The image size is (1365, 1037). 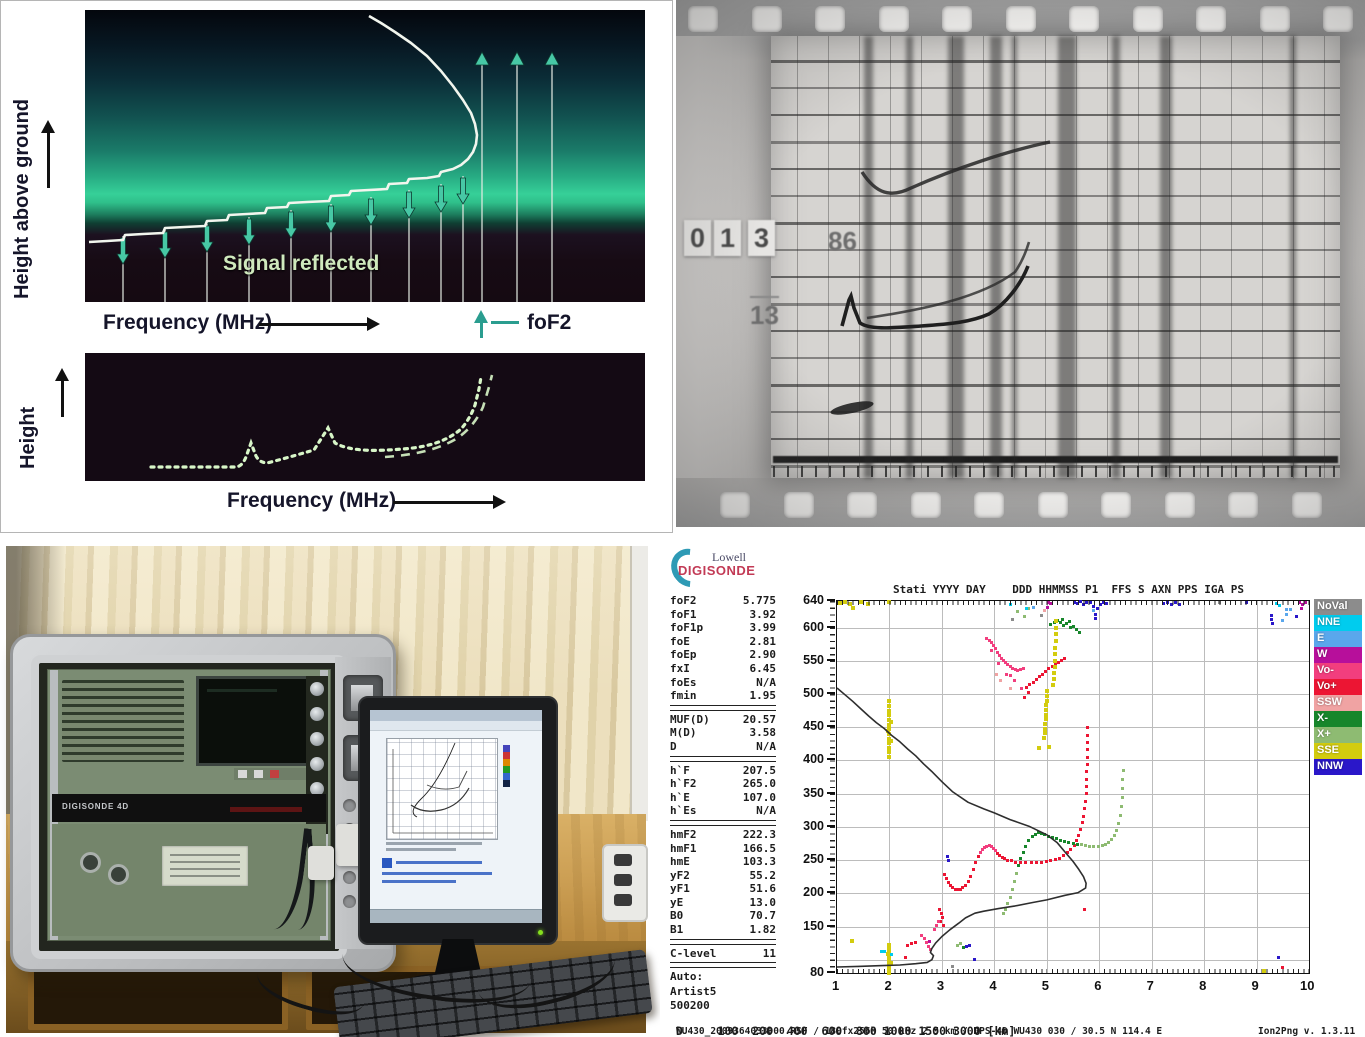 I want to click on param-value: 107.0, so click(x=759, y=797).